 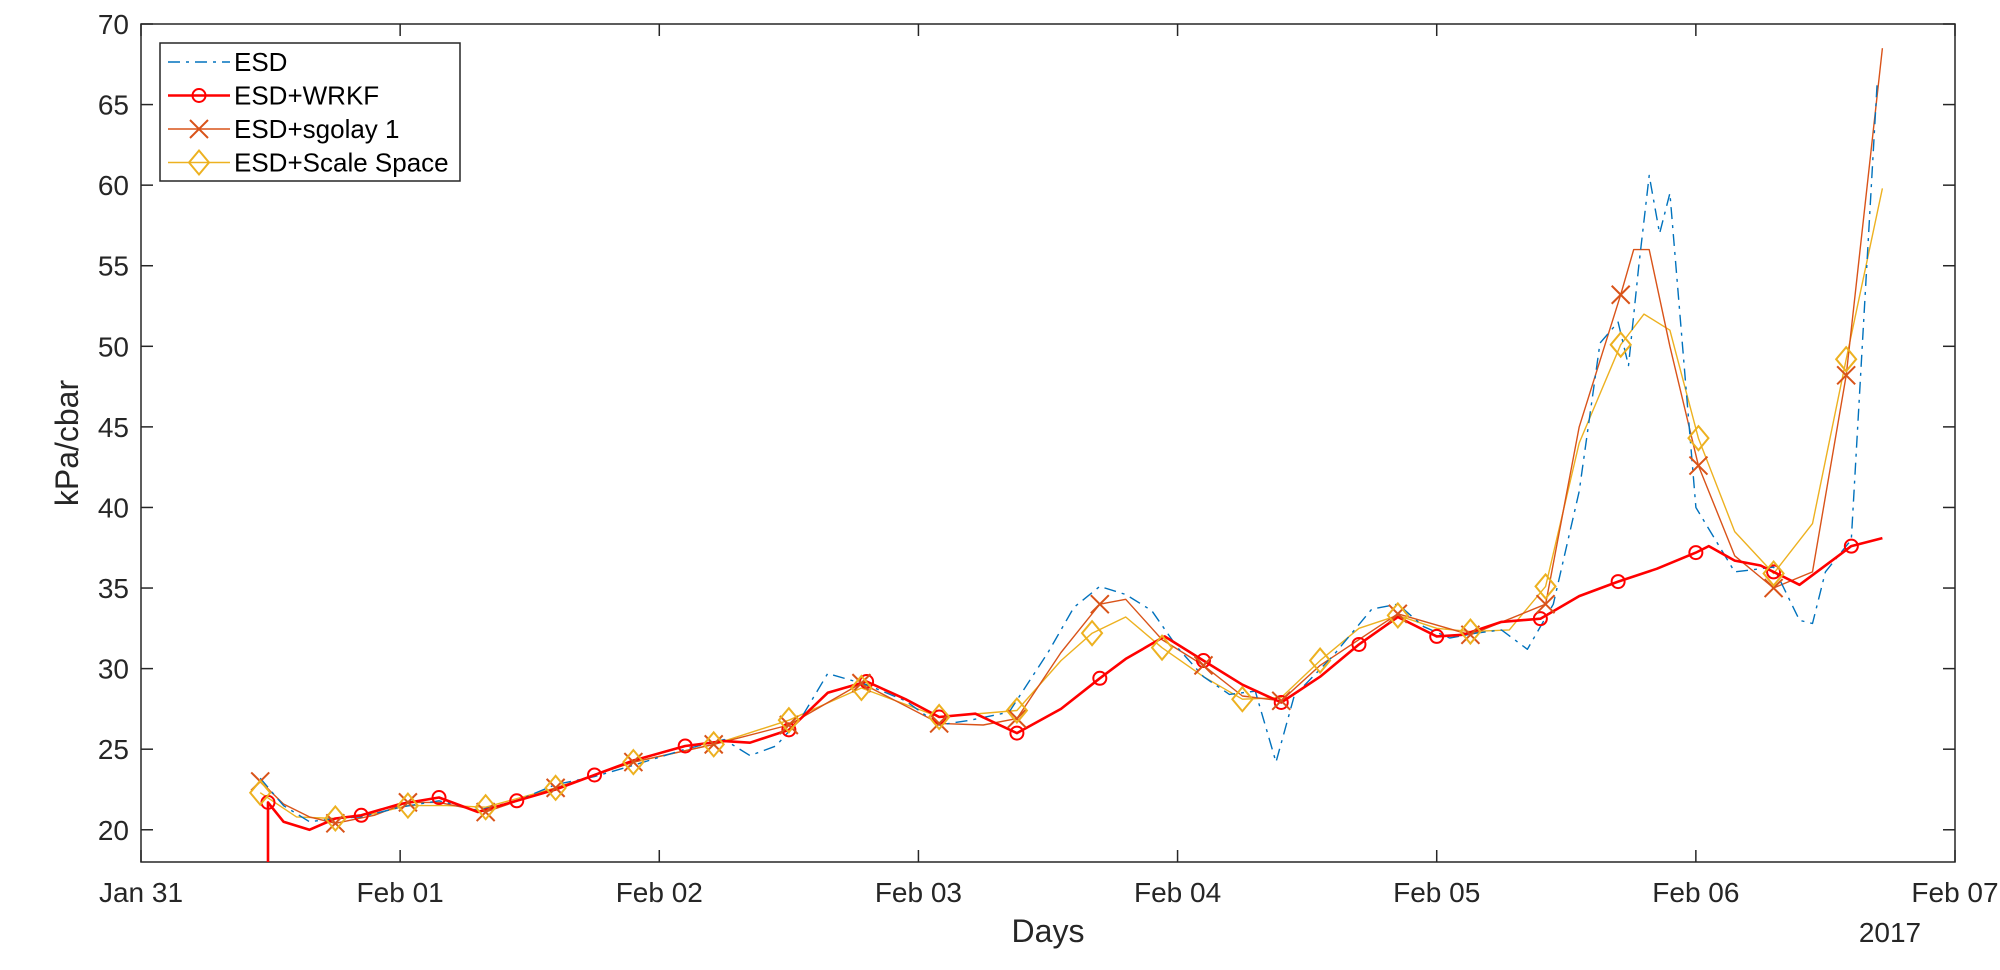 I want to click on x-tick-label: Feb 01, so click(x=400, y=892).